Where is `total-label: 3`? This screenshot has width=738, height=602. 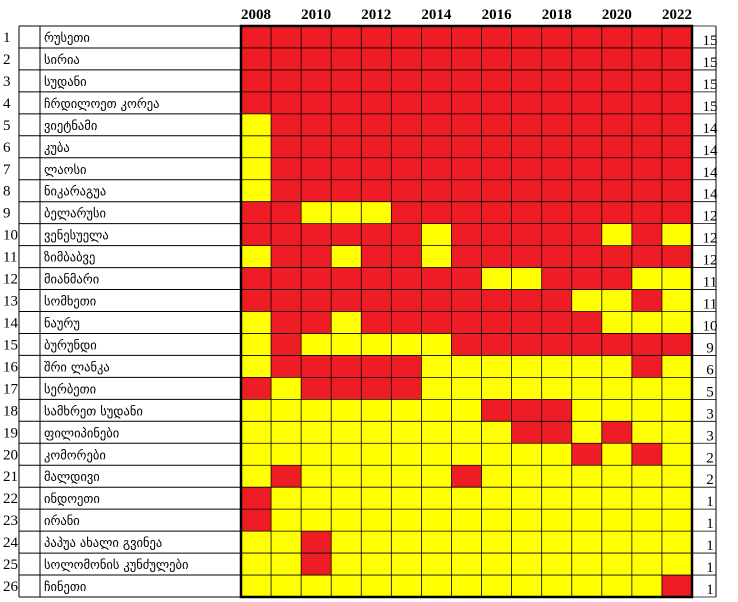 total-label: 3 is located at coordinates (710, 414).